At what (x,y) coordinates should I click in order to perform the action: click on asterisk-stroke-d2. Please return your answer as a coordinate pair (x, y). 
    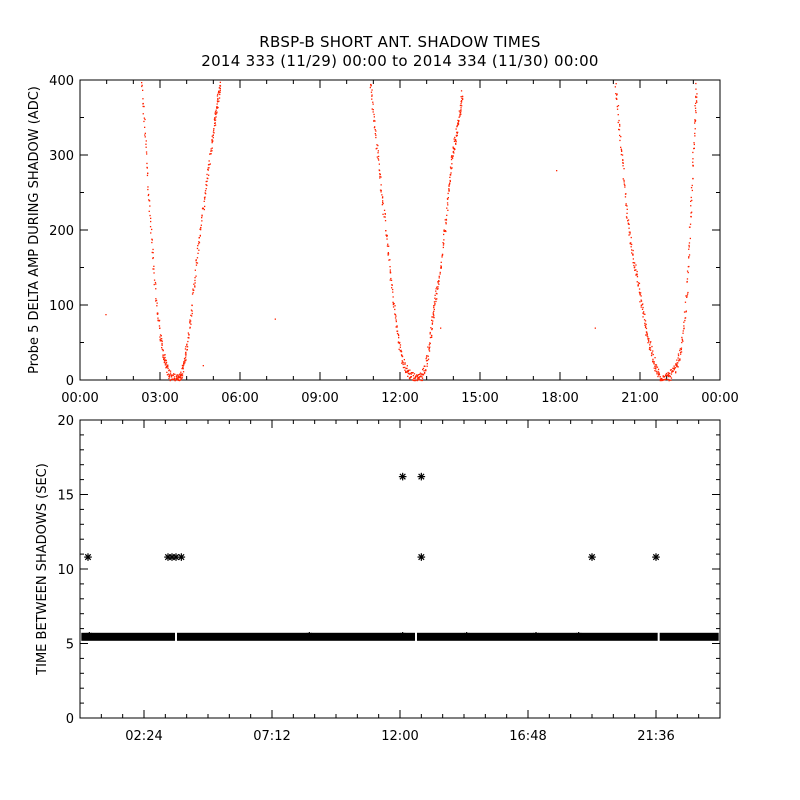
    Looking at the image, I should click on (421, 476).